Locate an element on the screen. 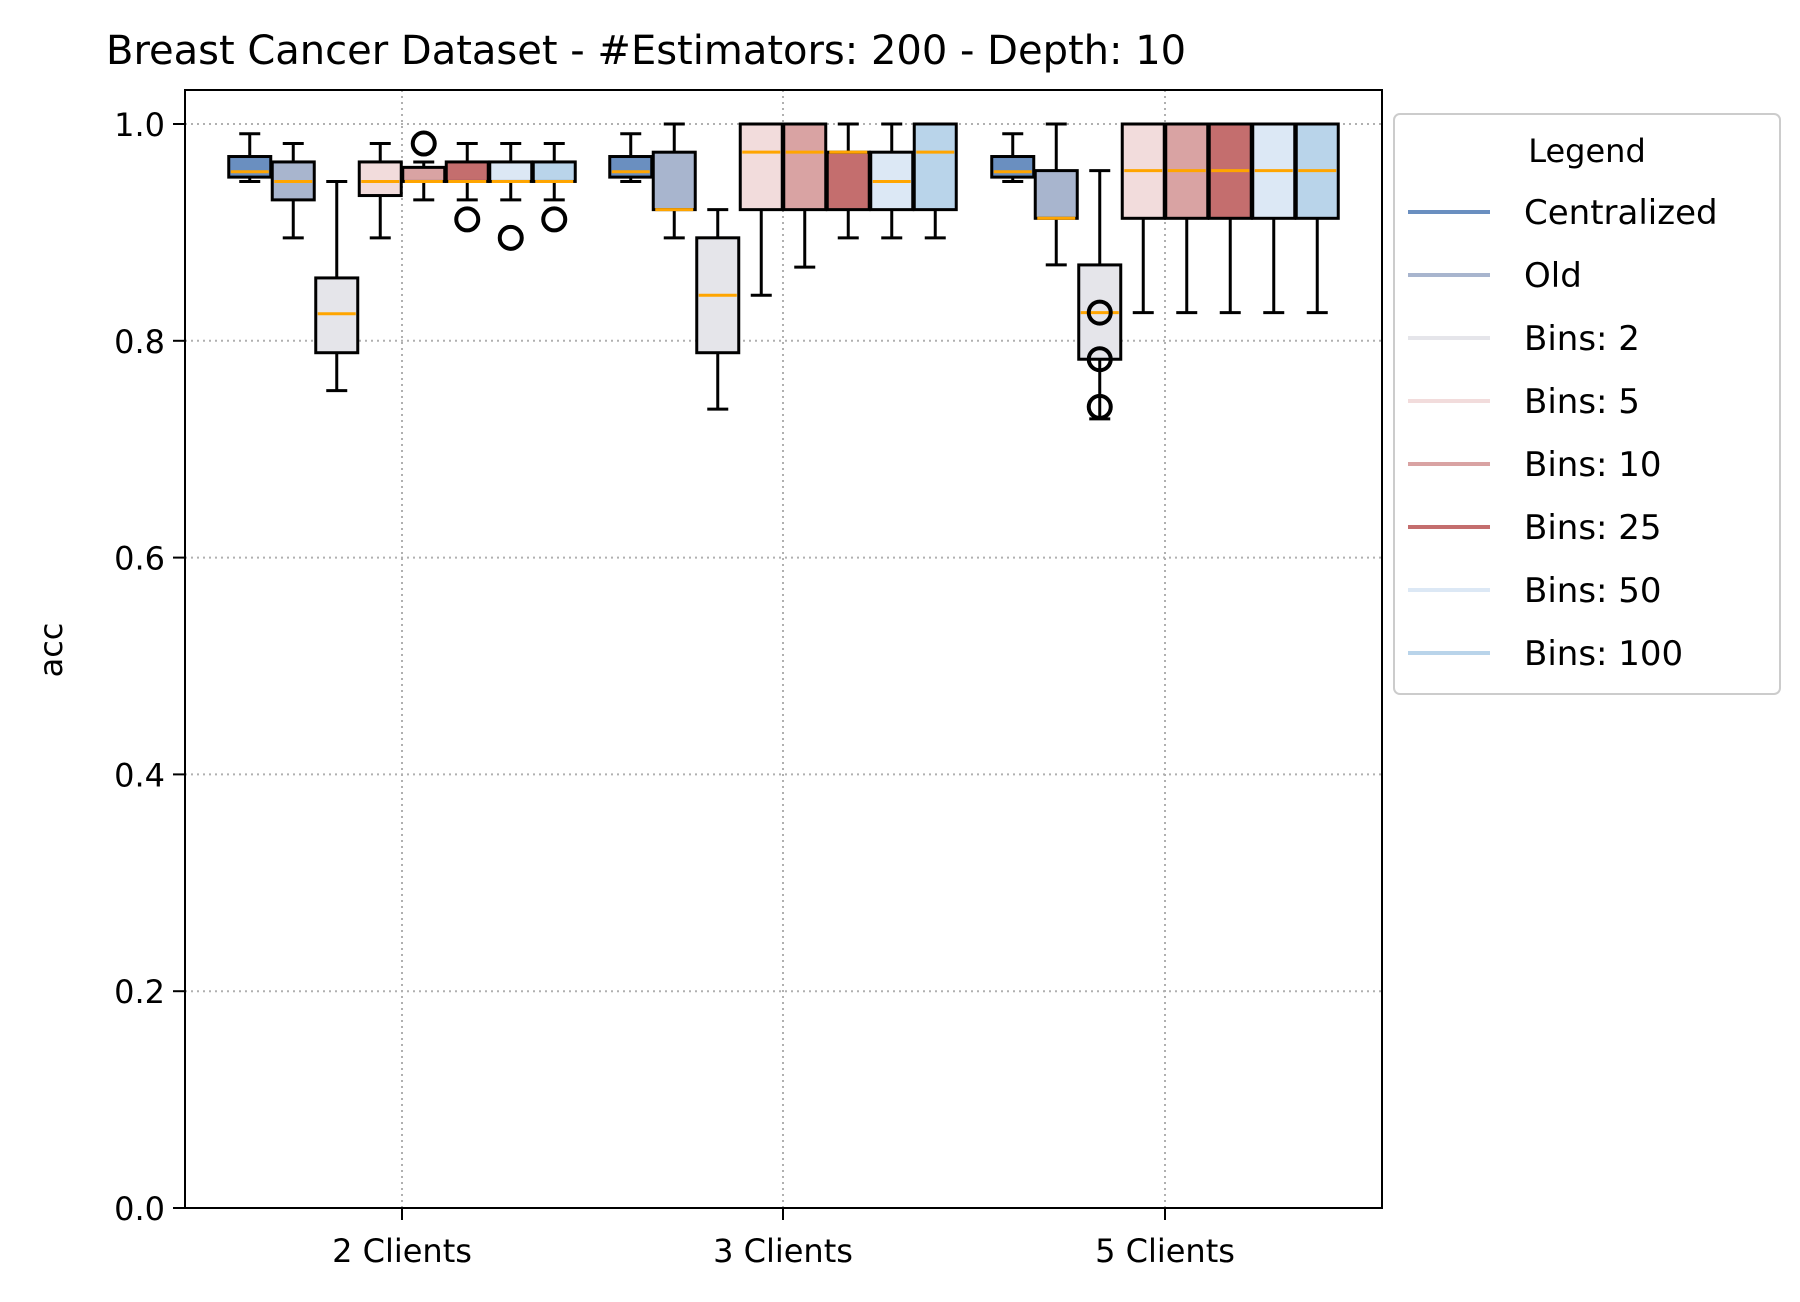  legend-item: Centralized is located at coordinates (1563, 213).